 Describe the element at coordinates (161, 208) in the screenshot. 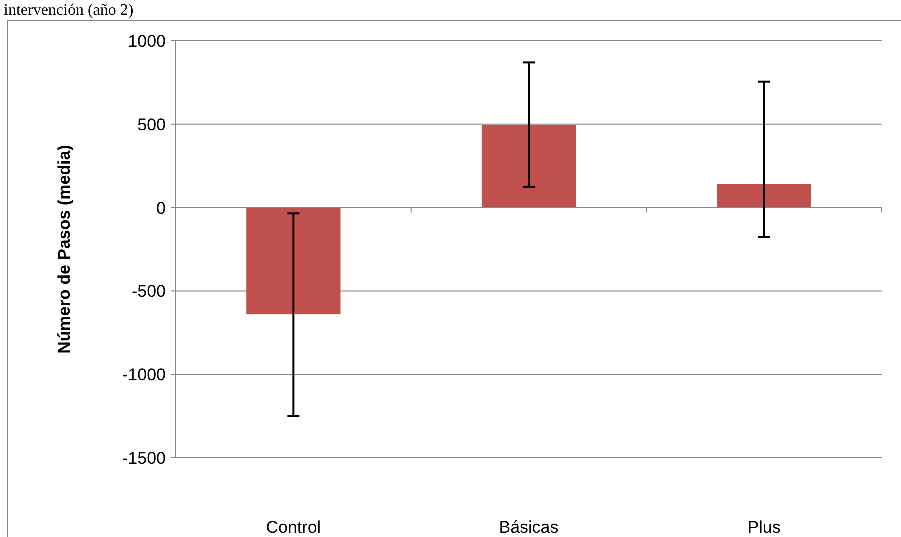

I see `y-tick-label: 0` at that location.